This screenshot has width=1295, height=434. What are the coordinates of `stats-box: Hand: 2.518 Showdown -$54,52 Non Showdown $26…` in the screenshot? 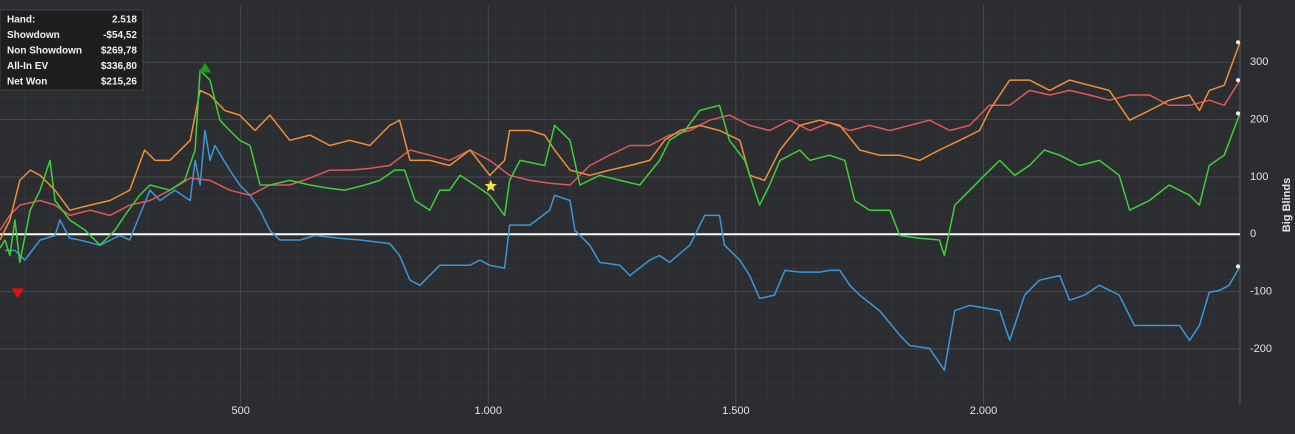 It's located at (72, 50).